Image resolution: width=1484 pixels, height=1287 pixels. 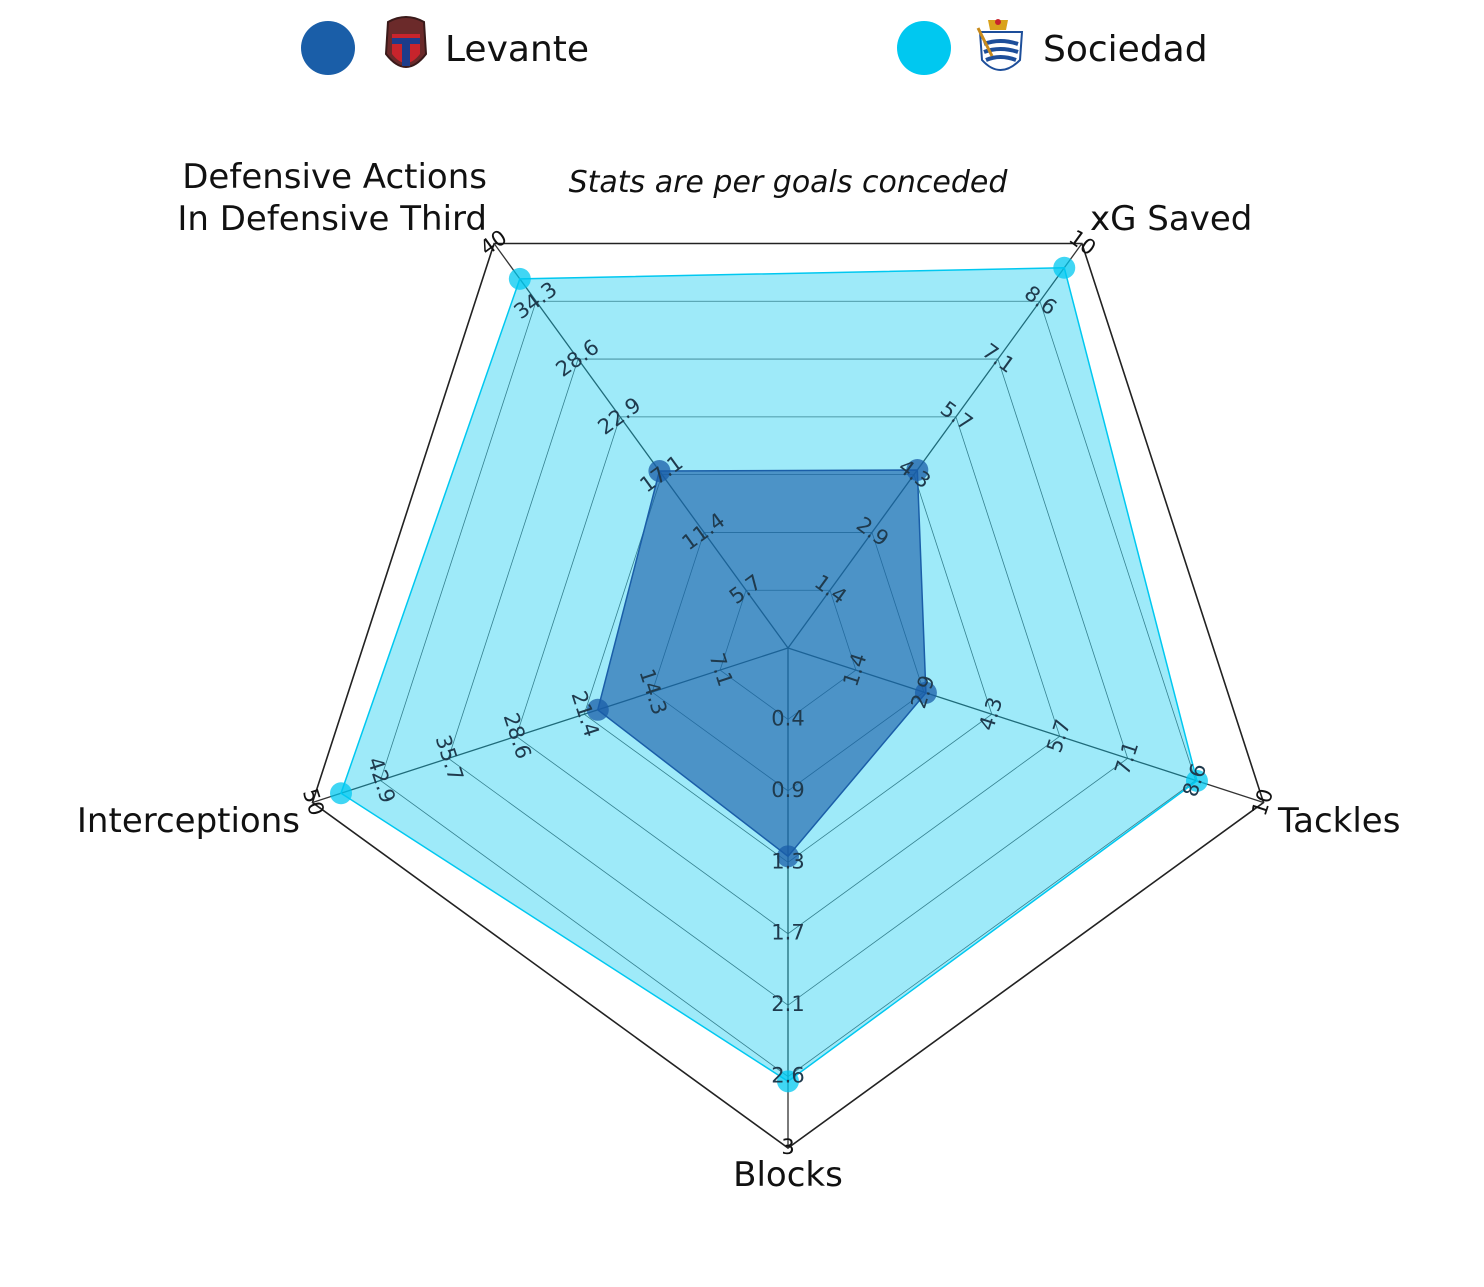 I want to click on point-levante-defensive-actions-in-defensive-third, so click(x=659, y=471).